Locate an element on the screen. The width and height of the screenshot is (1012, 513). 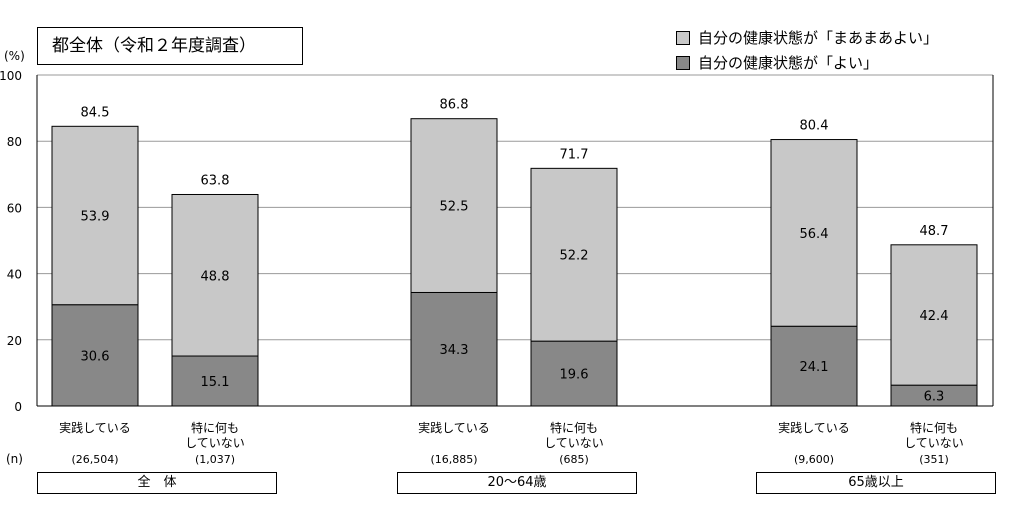
data-label-good: 6.3 is located at coordinates (934, 397).